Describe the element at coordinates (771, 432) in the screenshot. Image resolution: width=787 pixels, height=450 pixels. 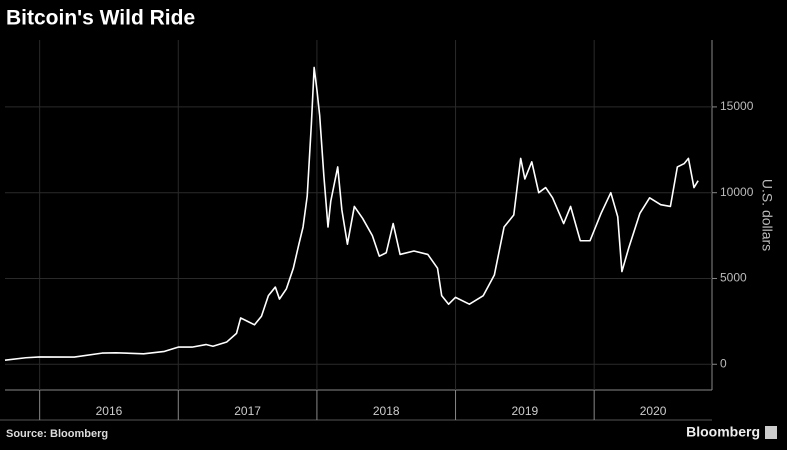
I see `brand-logo` at that location.